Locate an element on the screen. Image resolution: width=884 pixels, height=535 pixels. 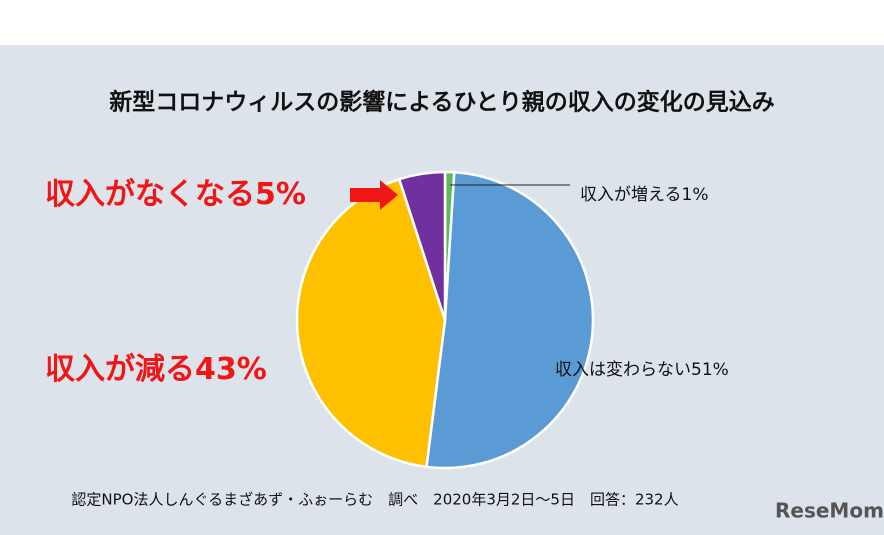
value-label: 1% is located at coordinates (695, 195).